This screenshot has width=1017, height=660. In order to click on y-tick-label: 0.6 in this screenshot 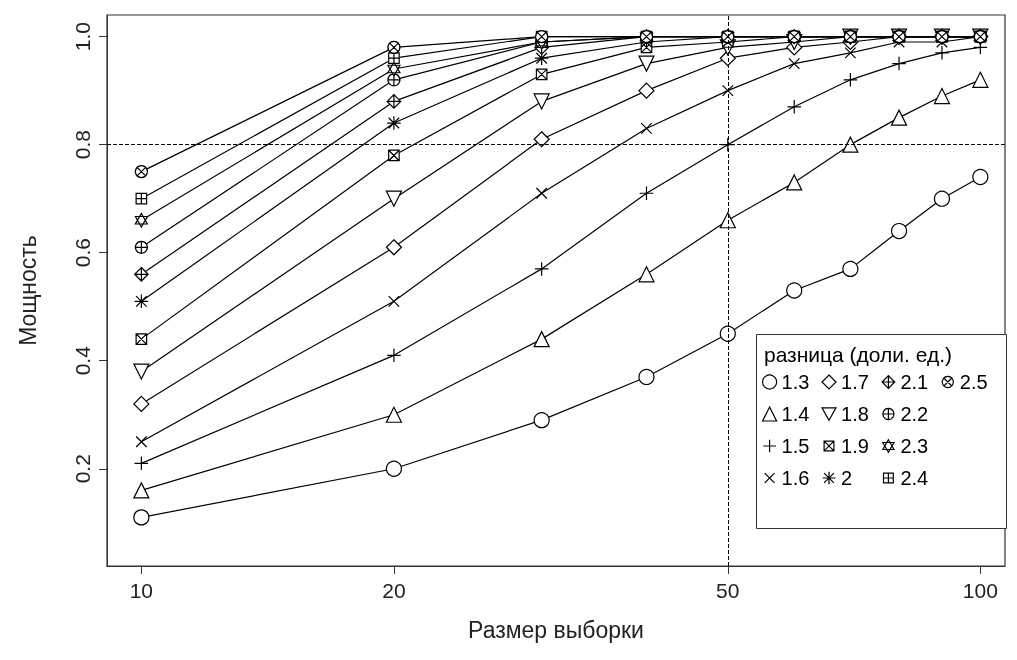, I will do `click(82, 253)`.